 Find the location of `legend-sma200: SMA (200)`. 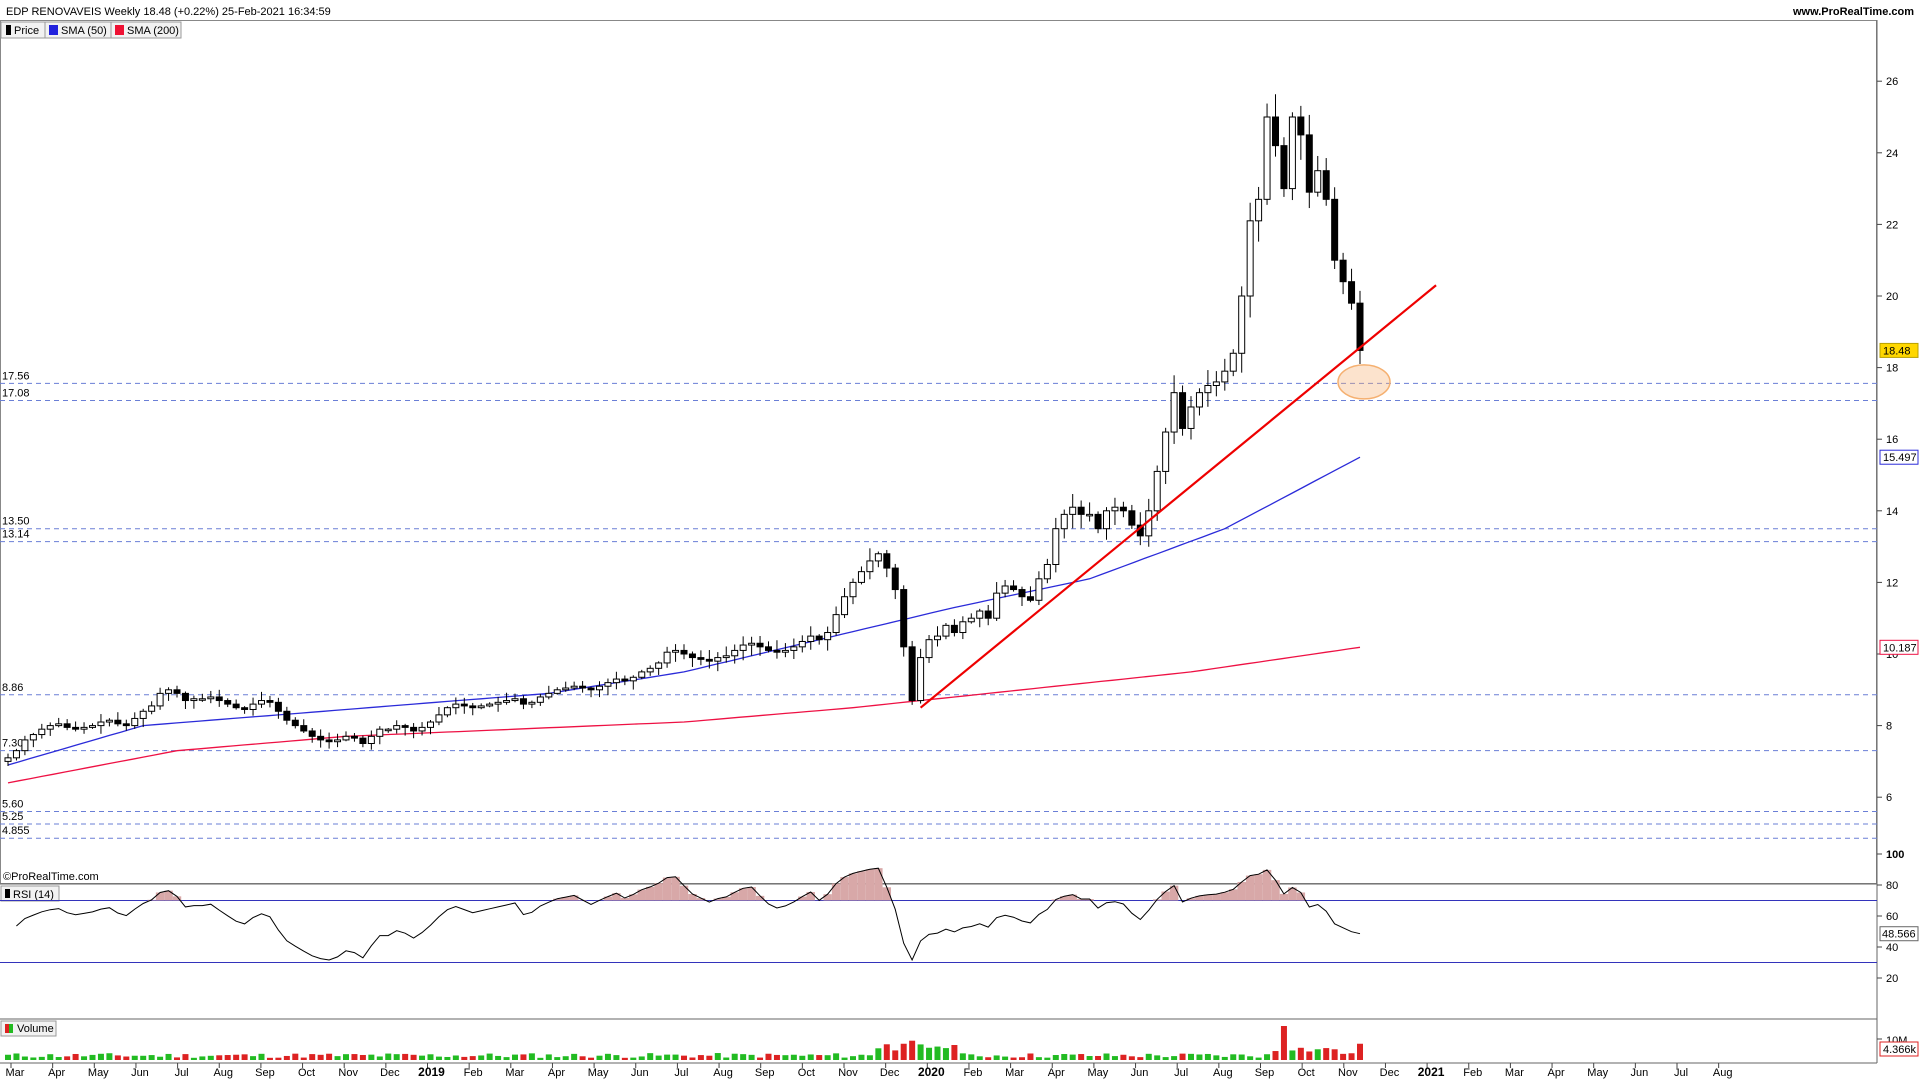

legend-sma200: SMA (200) is located at coordinates (153, 31).